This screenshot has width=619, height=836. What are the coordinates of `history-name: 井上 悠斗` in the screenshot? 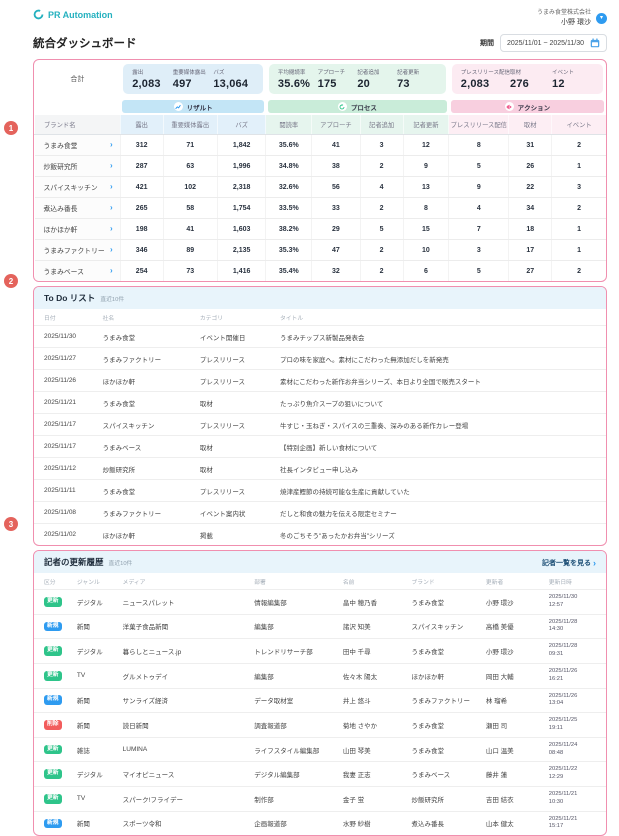 It's located at (377, 700).